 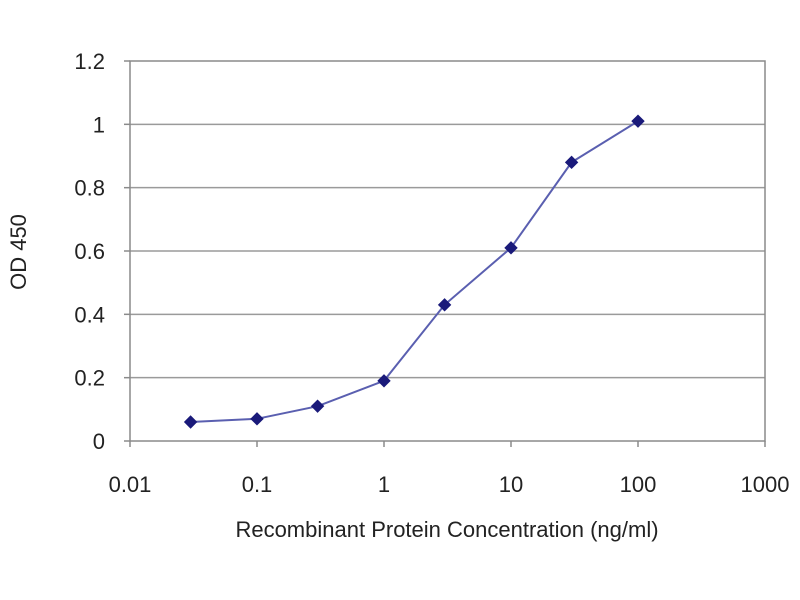 I want to click on y-tick-label: 1.2, so click(x=89, y=61).